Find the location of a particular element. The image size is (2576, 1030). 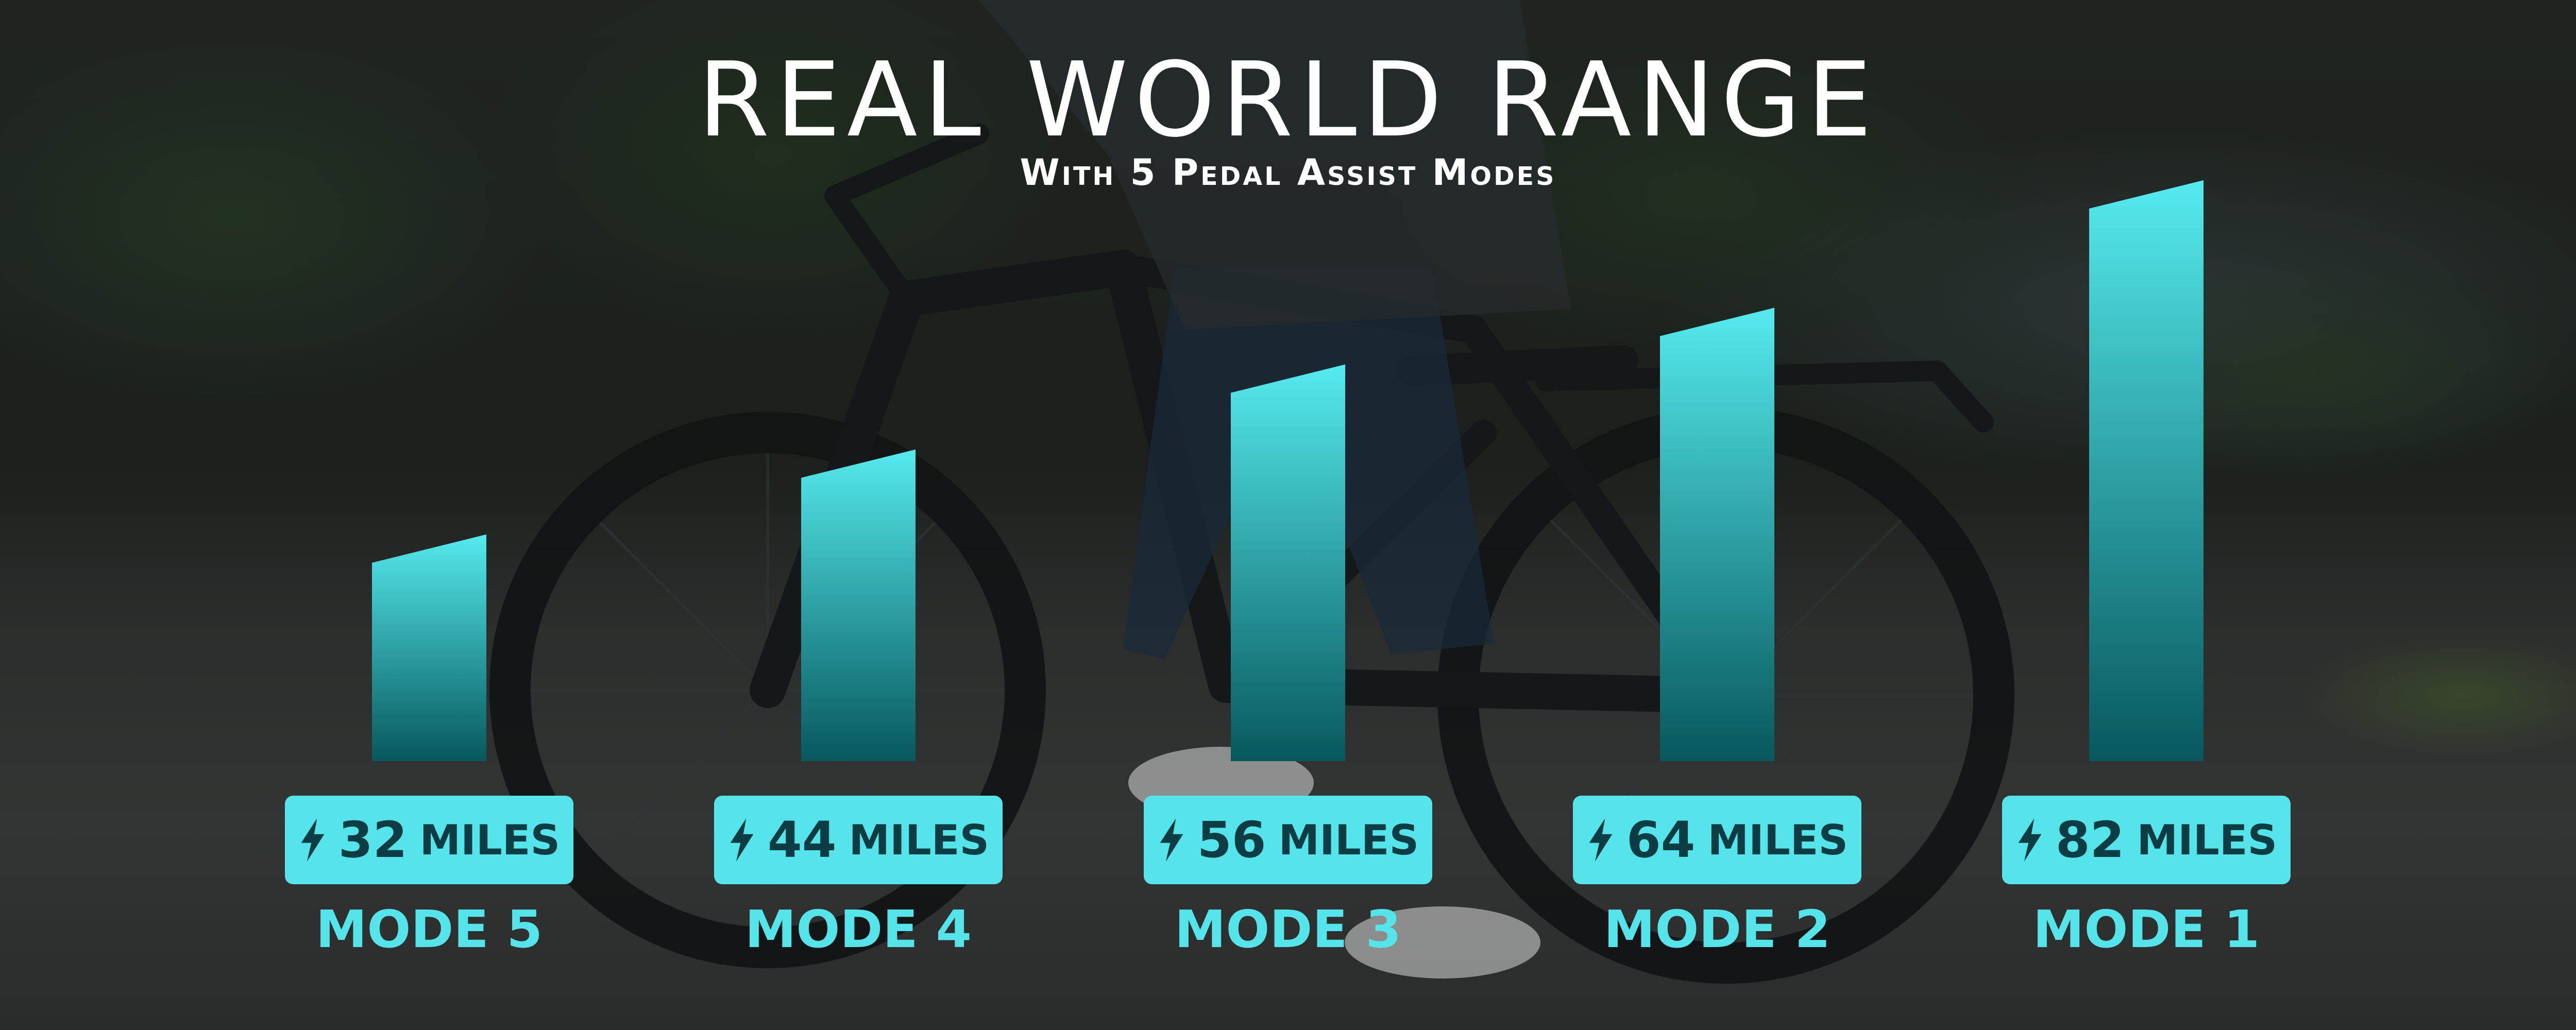

background-grass is located at coordinates (2421, 695).